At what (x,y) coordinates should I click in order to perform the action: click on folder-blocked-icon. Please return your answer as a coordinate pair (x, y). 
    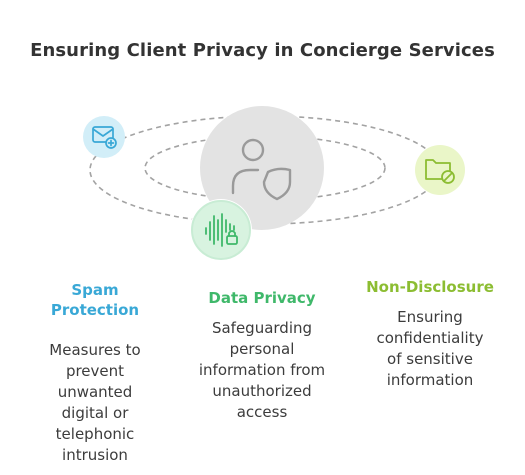
    Looking at the image, I should click on (440, 171).